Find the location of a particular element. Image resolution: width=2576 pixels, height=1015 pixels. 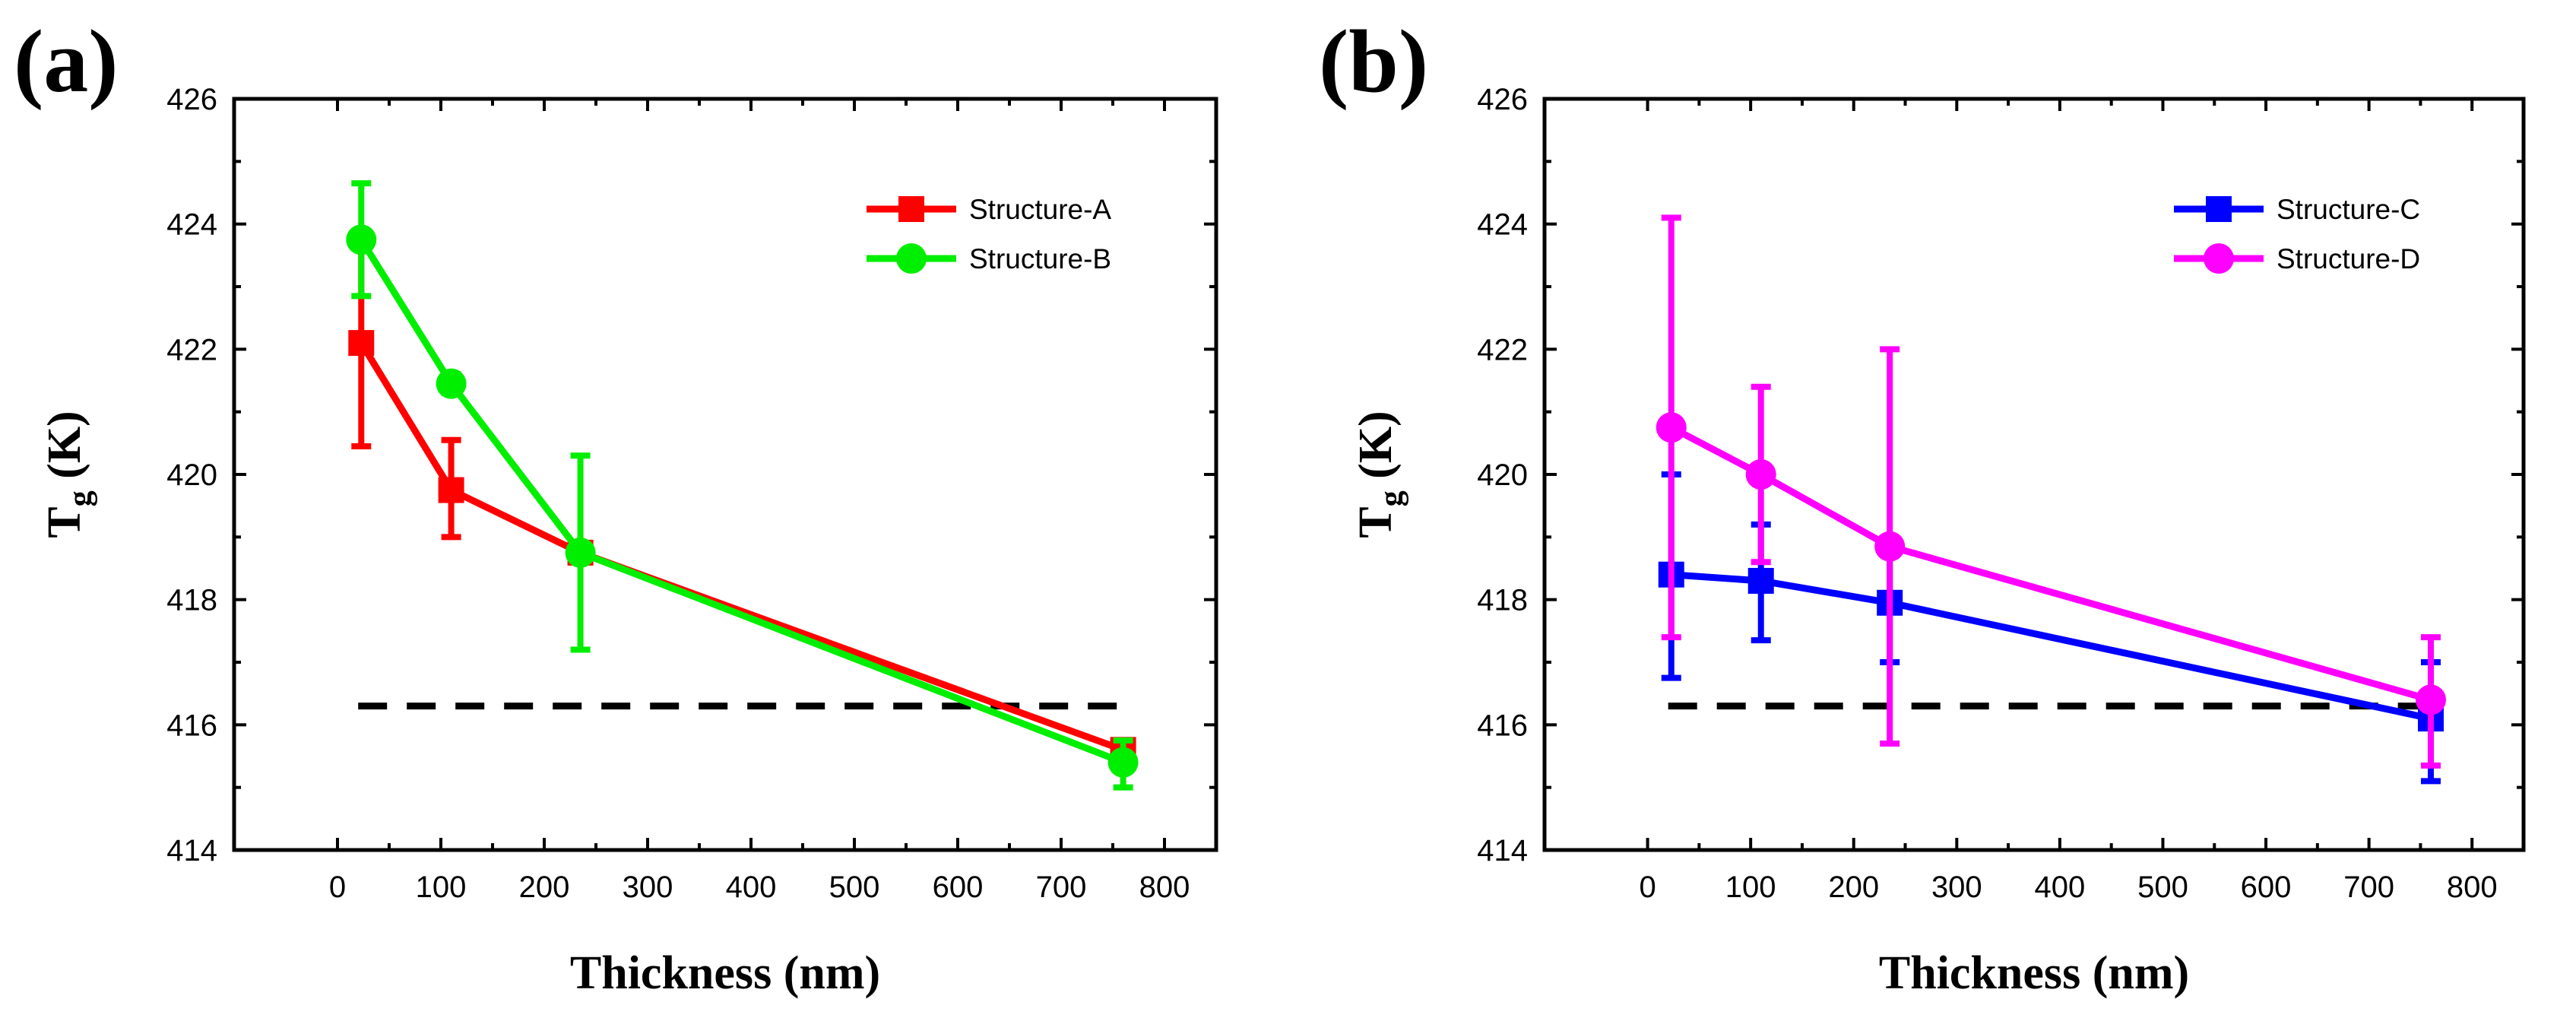

legend-entry: Structure-D is located at coordinates (2297, 258).